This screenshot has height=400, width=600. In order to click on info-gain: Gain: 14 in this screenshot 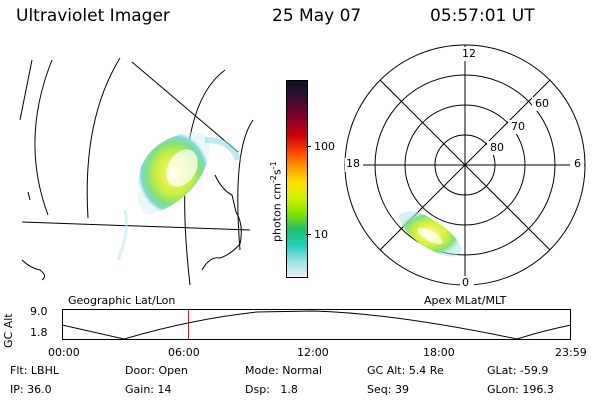, I will do `click(148, 389)`.